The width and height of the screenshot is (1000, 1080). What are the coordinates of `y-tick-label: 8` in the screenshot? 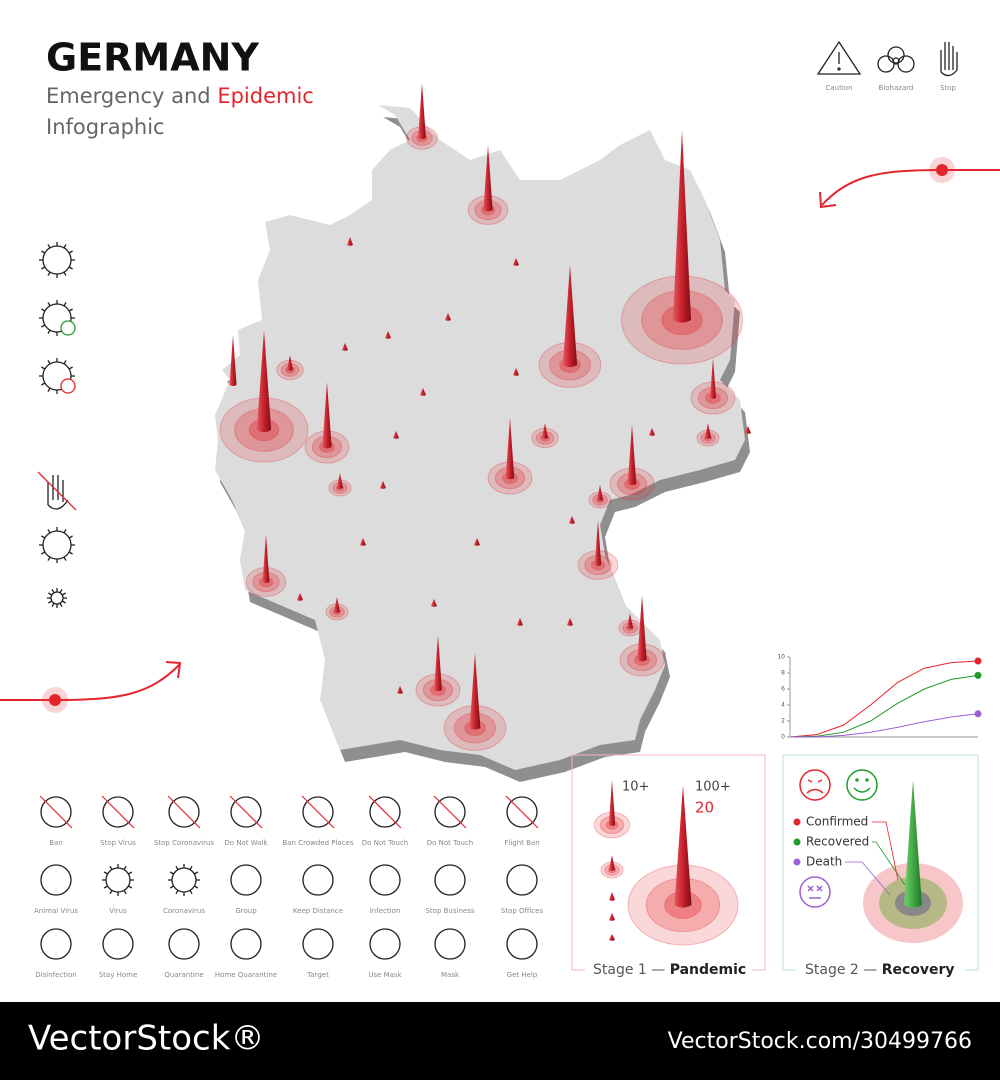 It's located at (783, 673).